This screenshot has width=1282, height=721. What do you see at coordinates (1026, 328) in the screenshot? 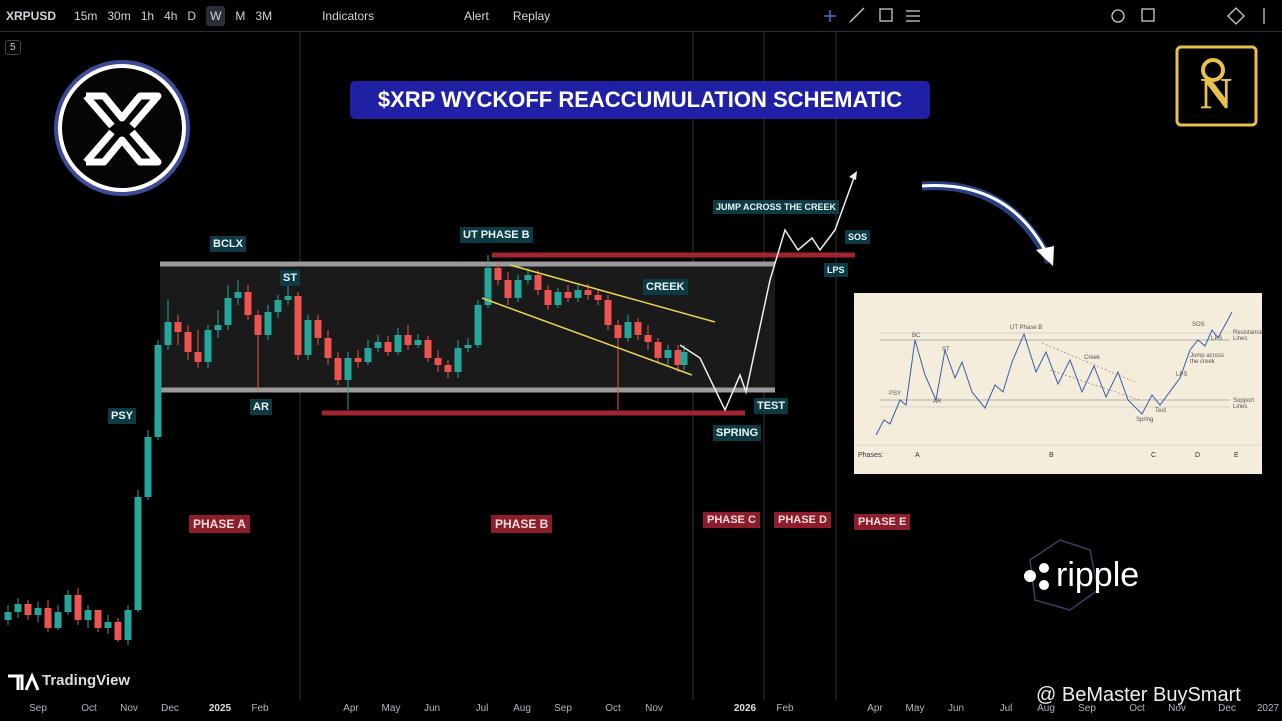
I see `inset-label: UT Phase B` at bounding box center [1026, 328].